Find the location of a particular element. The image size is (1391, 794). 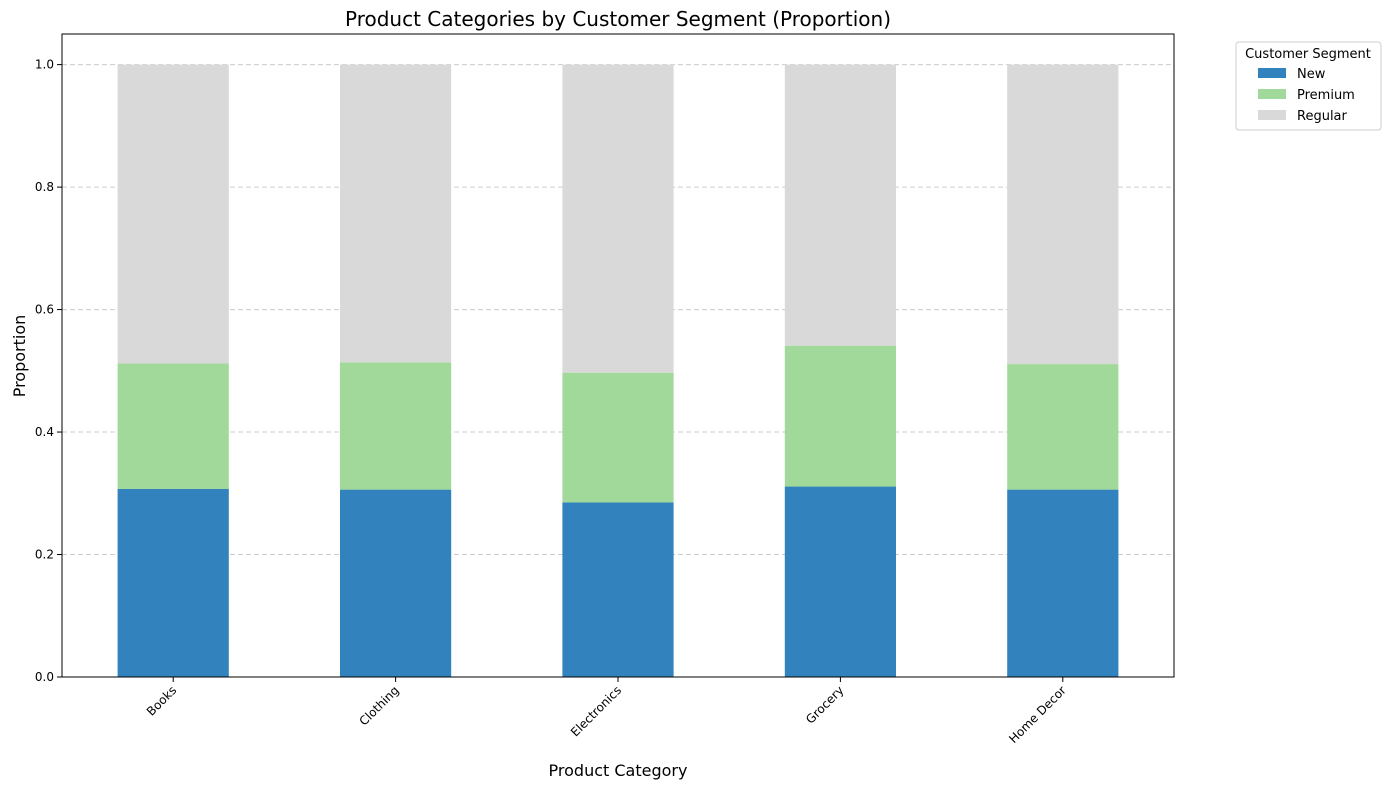

legend-label-regular: Regular is located at coordinates (1322, 116).